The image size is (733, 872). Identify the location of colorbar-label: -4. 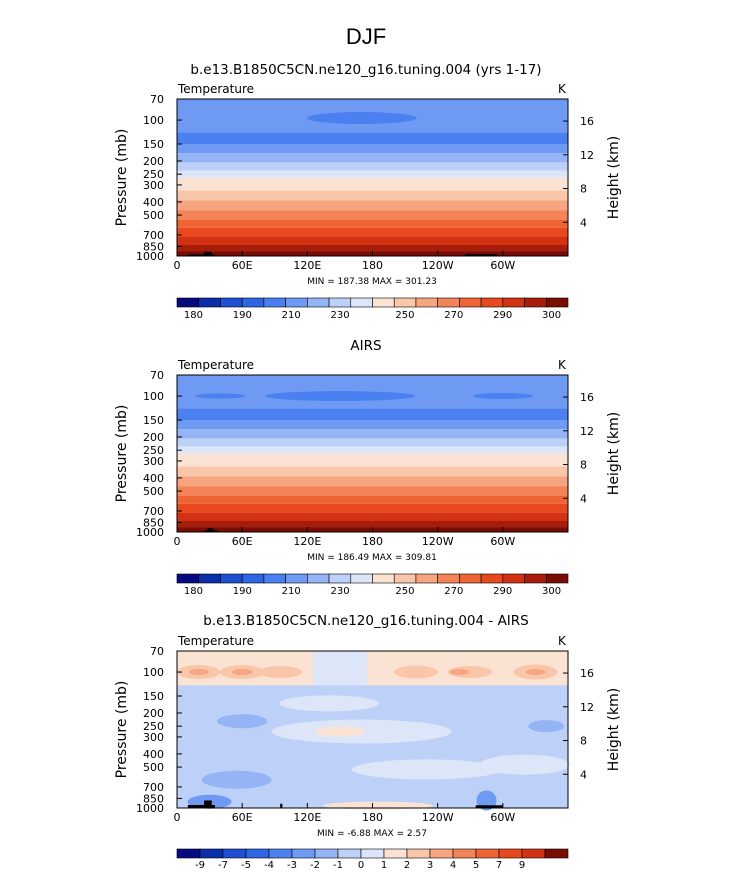
(269, 865).